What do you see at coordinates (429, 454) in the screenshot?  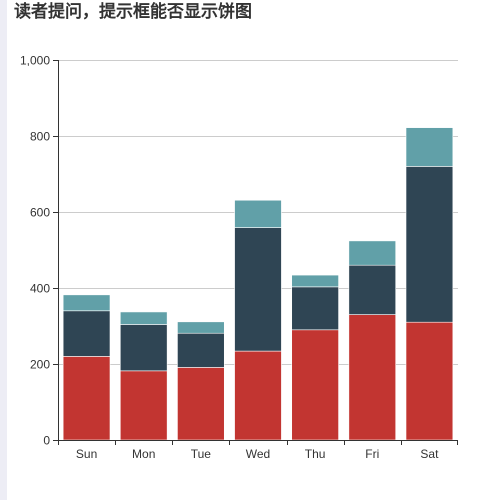 I see `x-tick-label: Sat` at bounding box center [429, 454].